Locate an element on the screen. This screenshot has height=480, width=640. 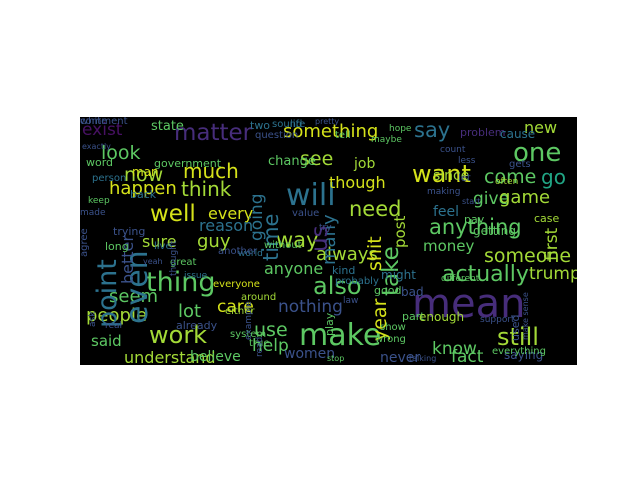
word-count: count is located at coordinates (453, 150).